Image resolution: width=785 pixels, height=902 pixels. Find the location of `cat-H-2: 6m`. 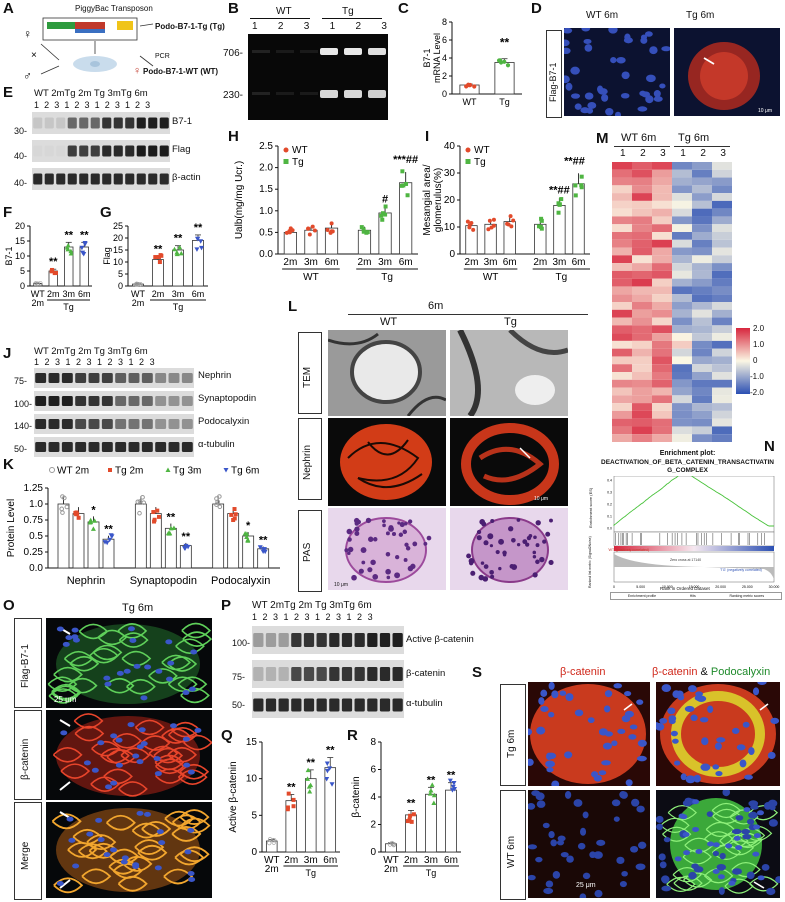

cat-H-2: 6m is located at coordinates (332, 262).